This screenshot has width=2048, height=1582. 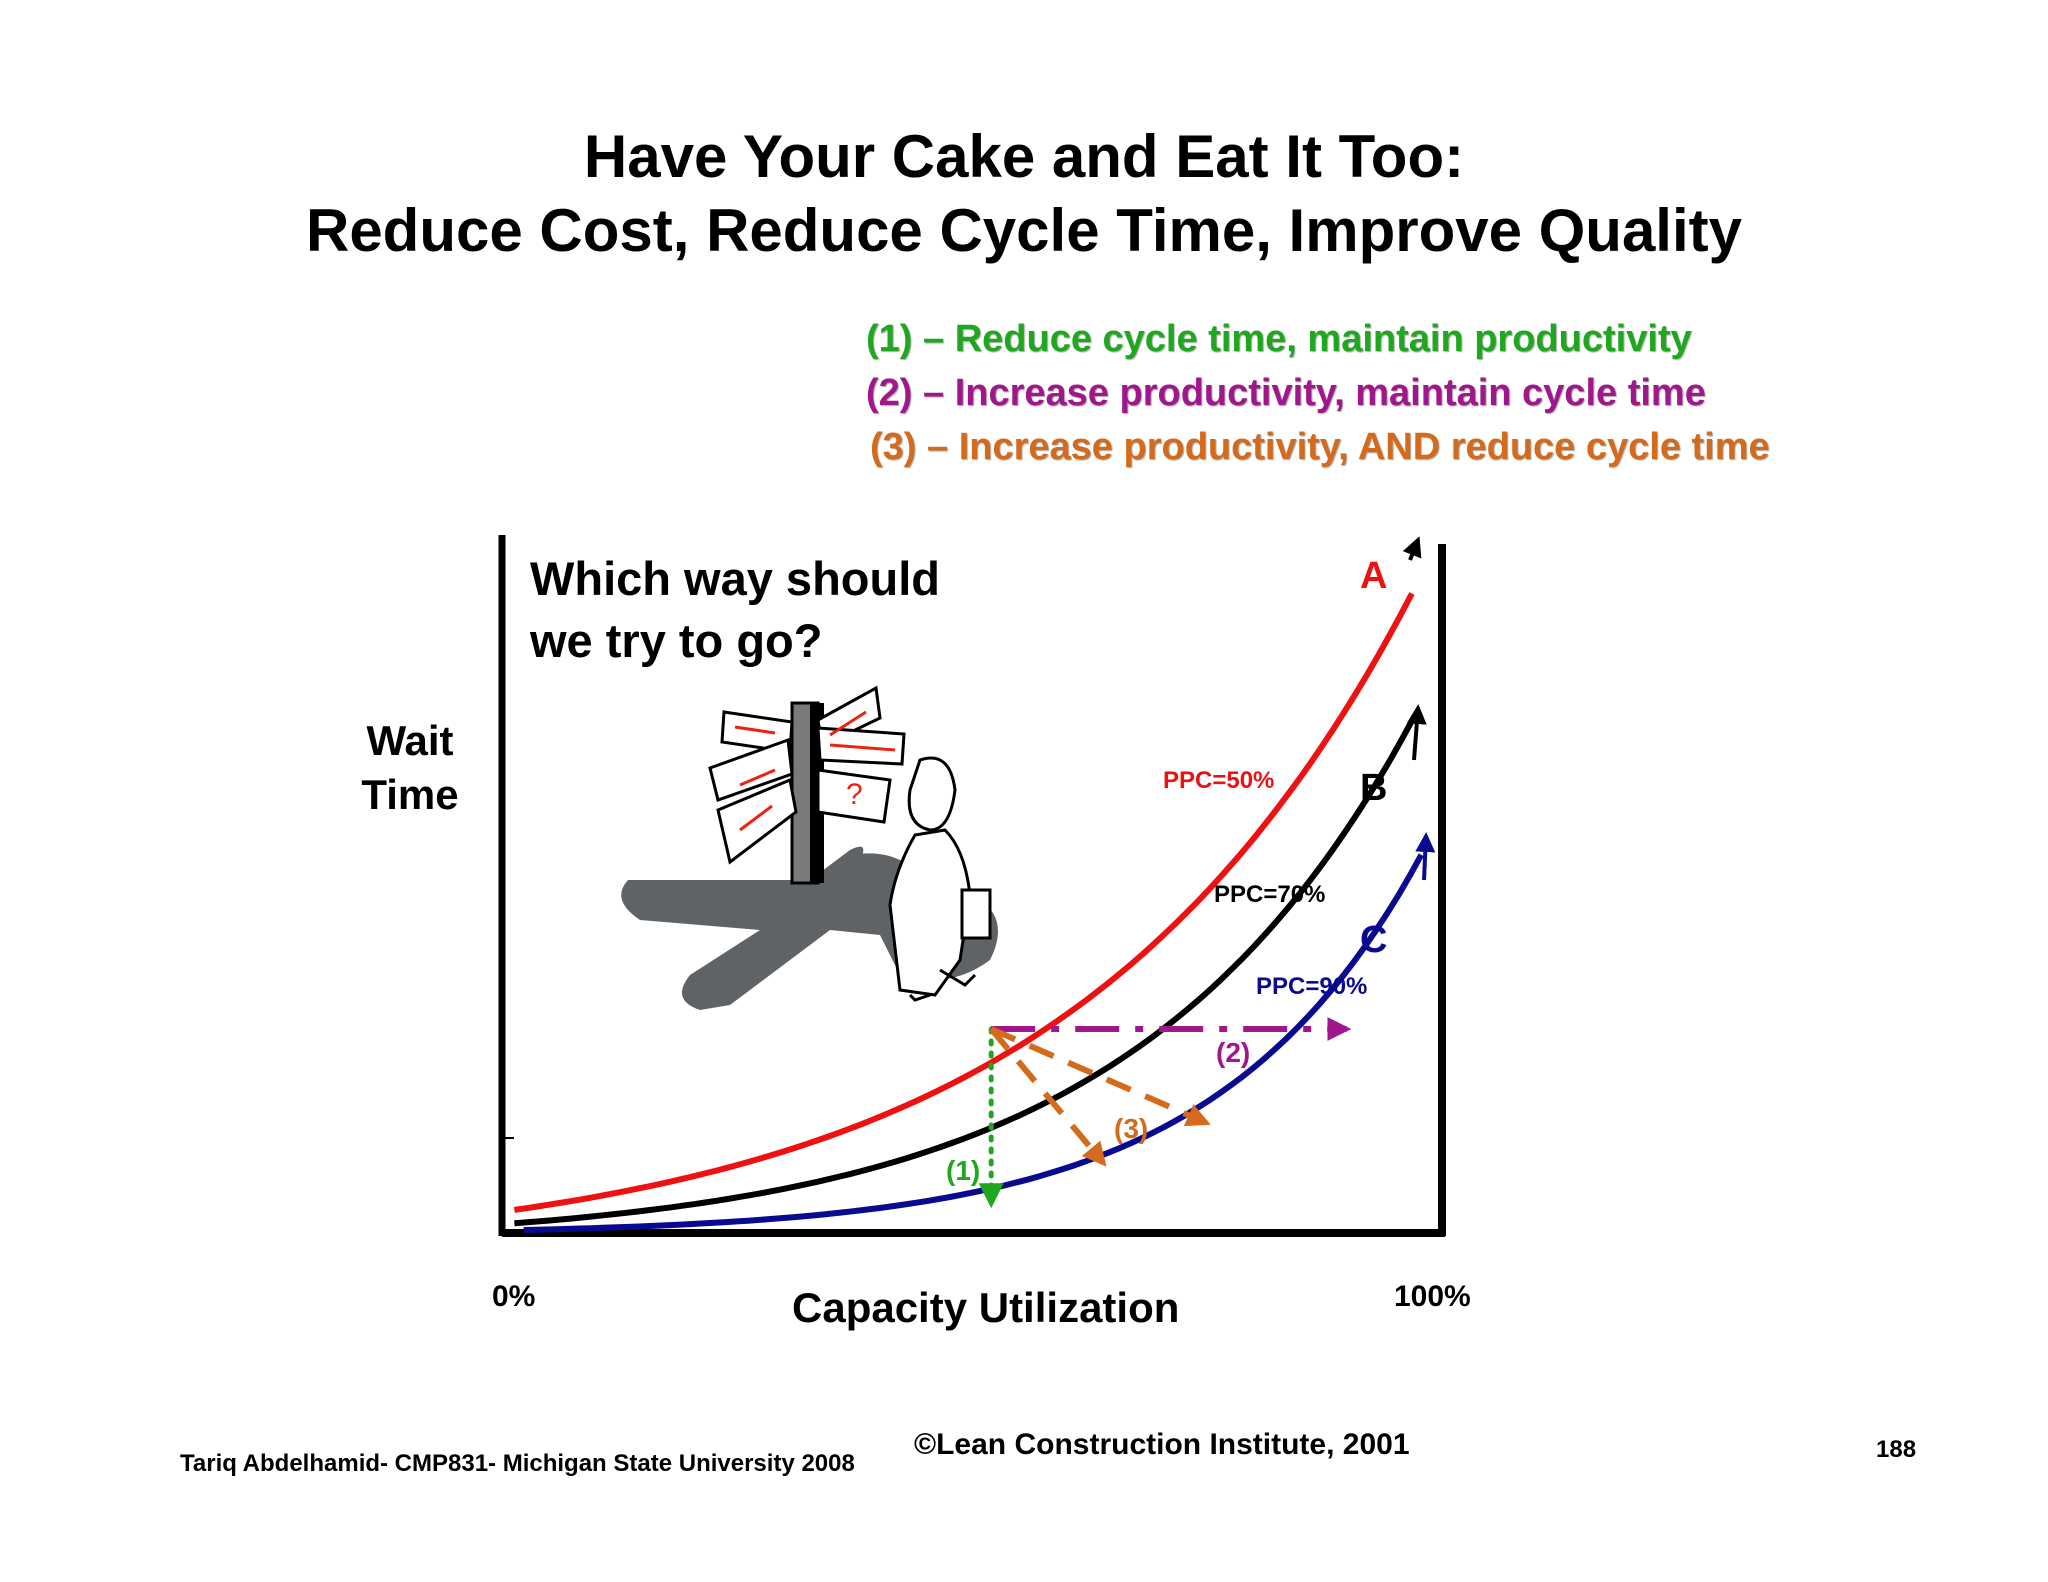 I want to click on x-tick-0: 0%, so click(x=514, y=1296).